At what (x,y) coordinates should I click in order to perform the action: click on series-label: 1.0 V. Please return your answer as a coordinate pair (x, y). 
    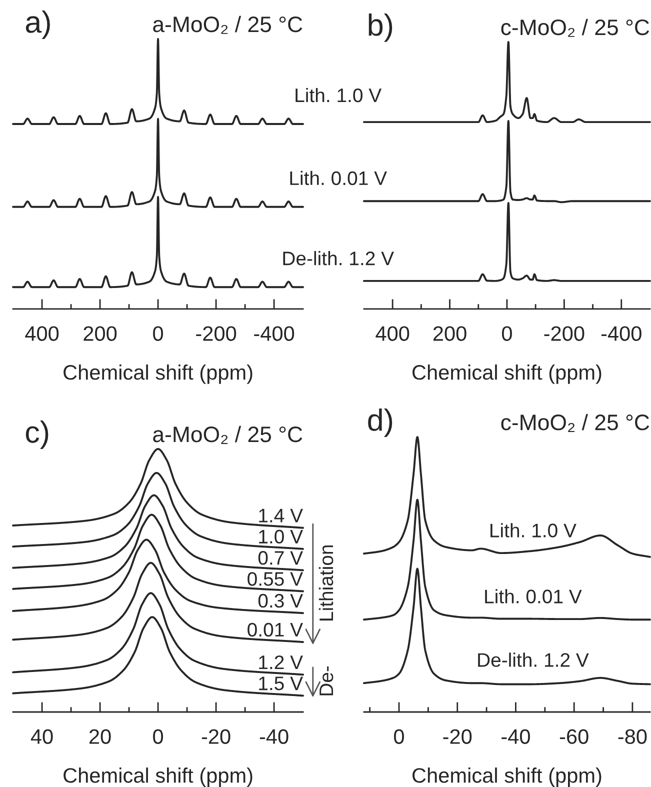
    Looking at the image, I should click on (281, 537).